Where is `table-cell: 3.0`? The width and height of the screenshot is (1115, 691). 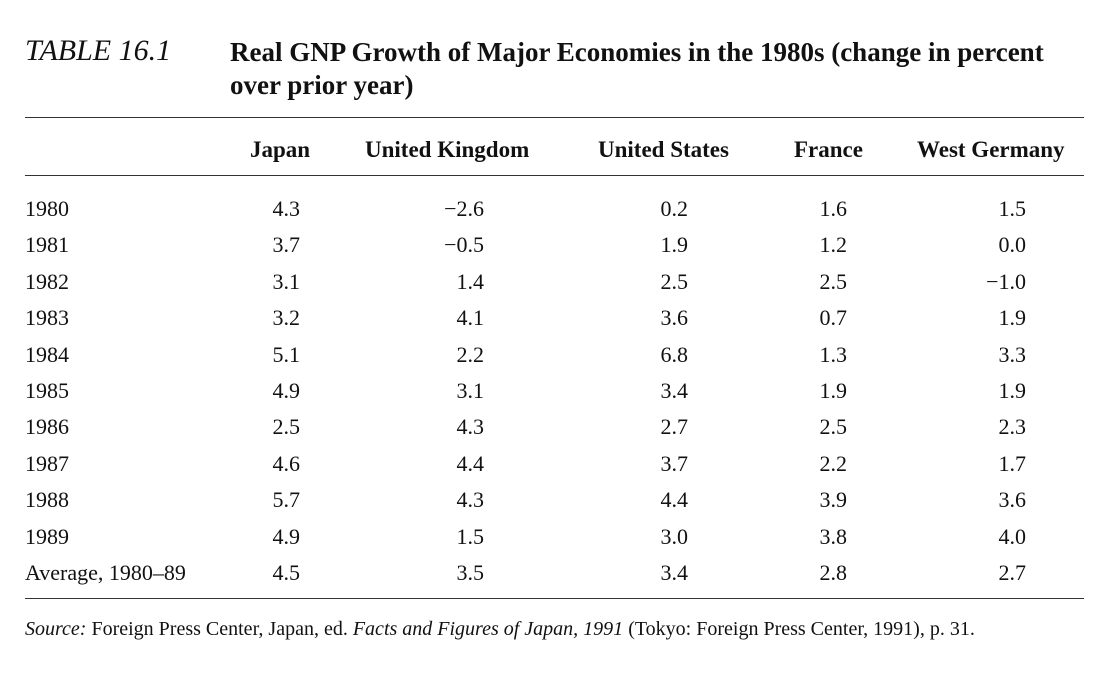
table-cell: 3.0 is located at coordinates (674, 536).